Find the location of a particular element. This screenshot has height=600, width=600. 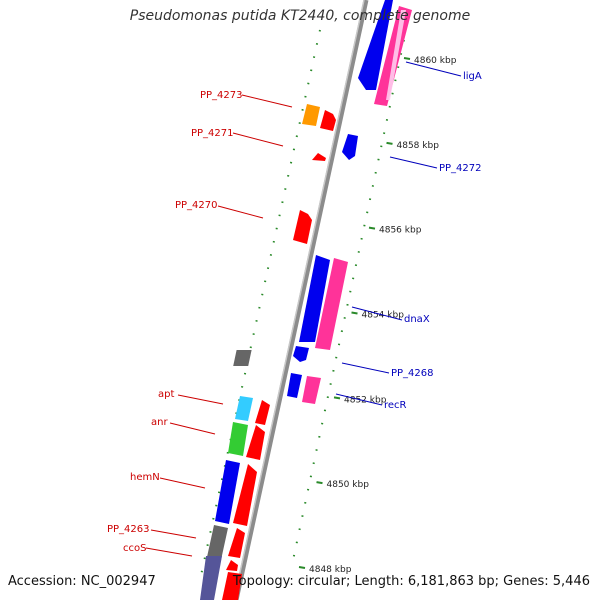

label-anr: anr is located at coordinates (159, 422).